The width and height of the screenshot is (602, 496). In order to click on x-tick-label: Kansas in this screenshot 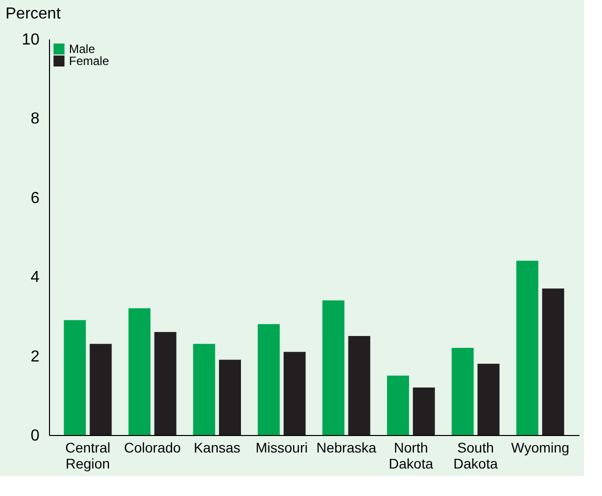, I will do `click(217, 448)`.